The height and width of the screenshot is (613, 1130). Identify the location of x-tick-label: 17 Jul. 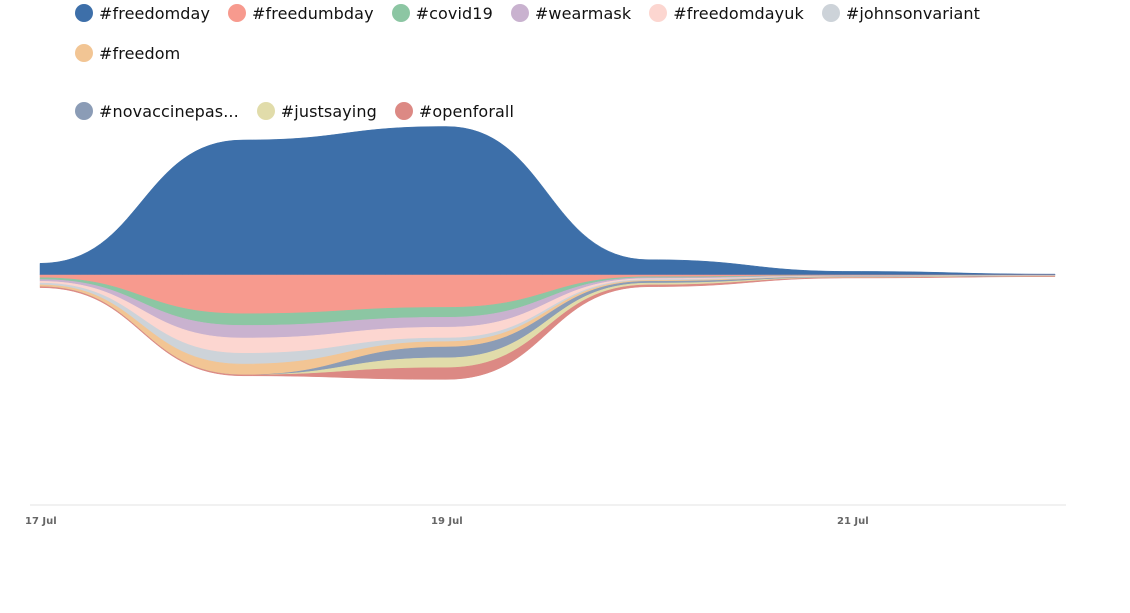
(41, 521).